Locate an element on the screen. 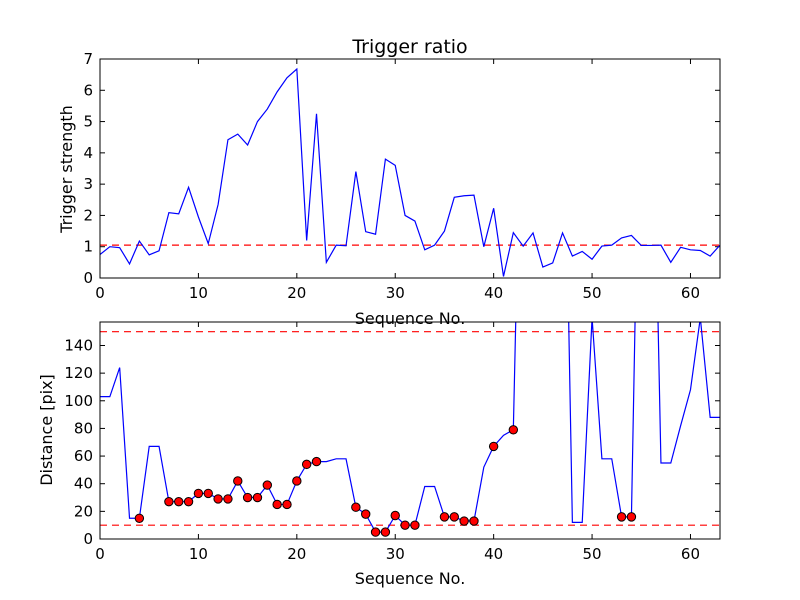 The height and width of the screenshot is (600, 800). y-tick-label: 4 is located at coordinates (88, 153).